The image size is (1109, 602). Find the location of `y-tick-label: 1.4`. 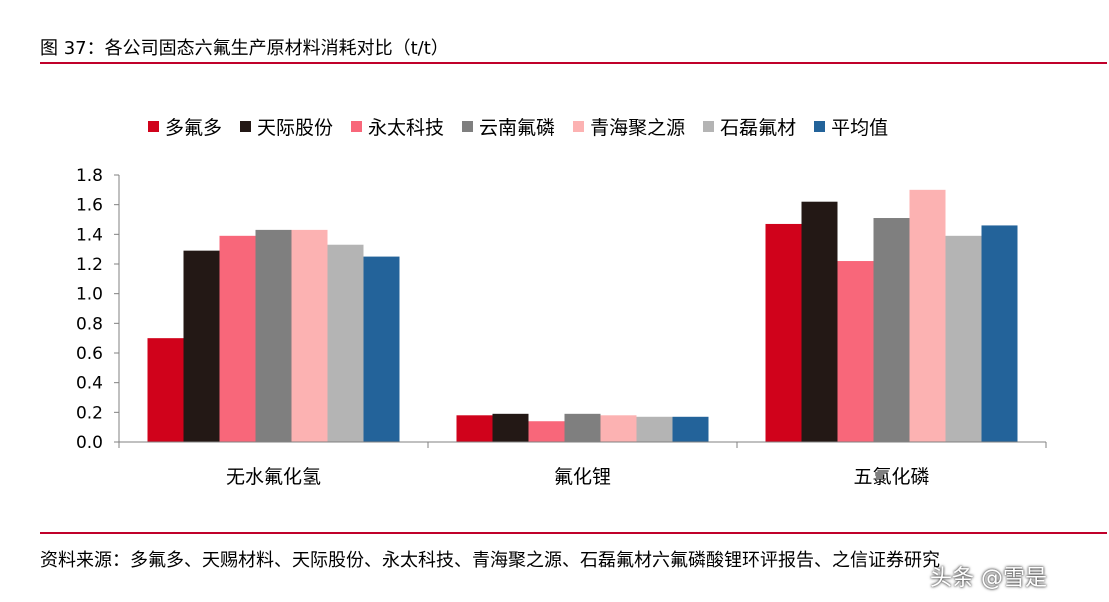

y-tick-label: 1.4 is located at coordinates (89, 235).